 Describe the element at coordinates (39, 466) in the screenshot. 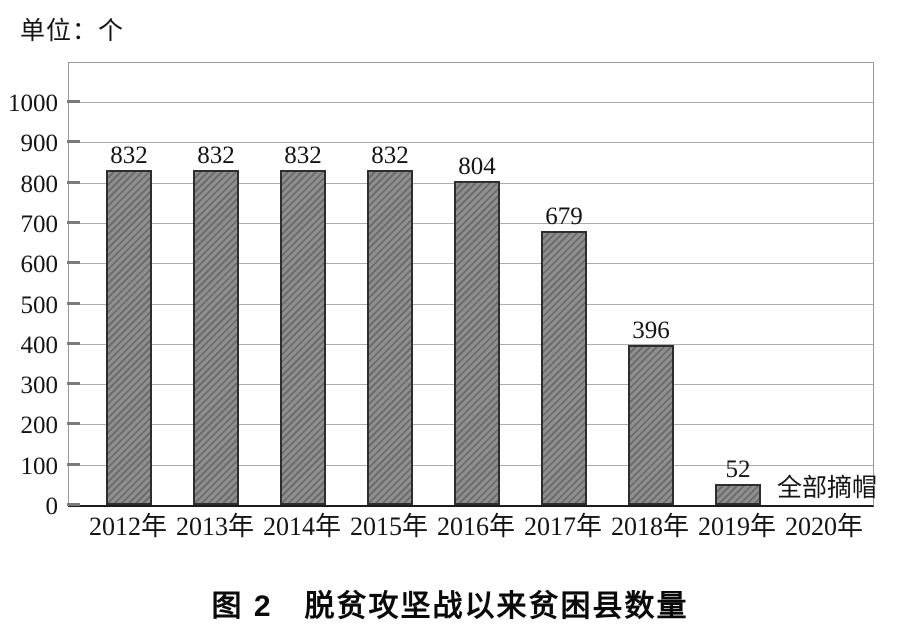

I see `y-axis-tick-label: 100` at that location.